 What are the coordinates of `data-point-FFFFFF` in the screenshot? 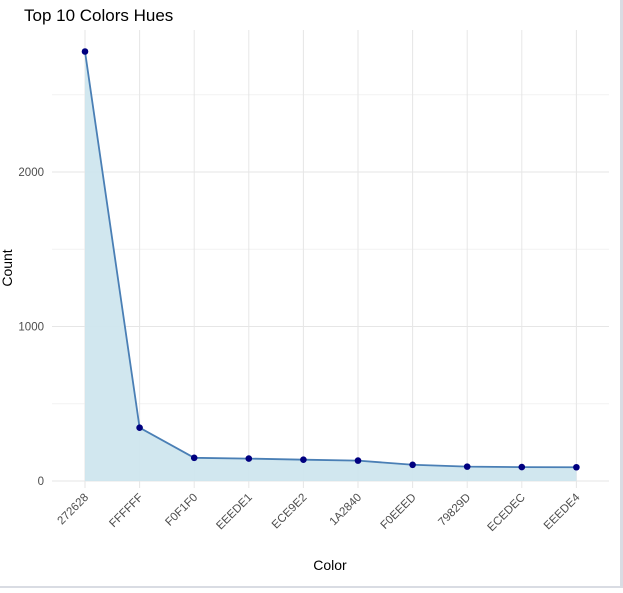 It's located at (139, 427).